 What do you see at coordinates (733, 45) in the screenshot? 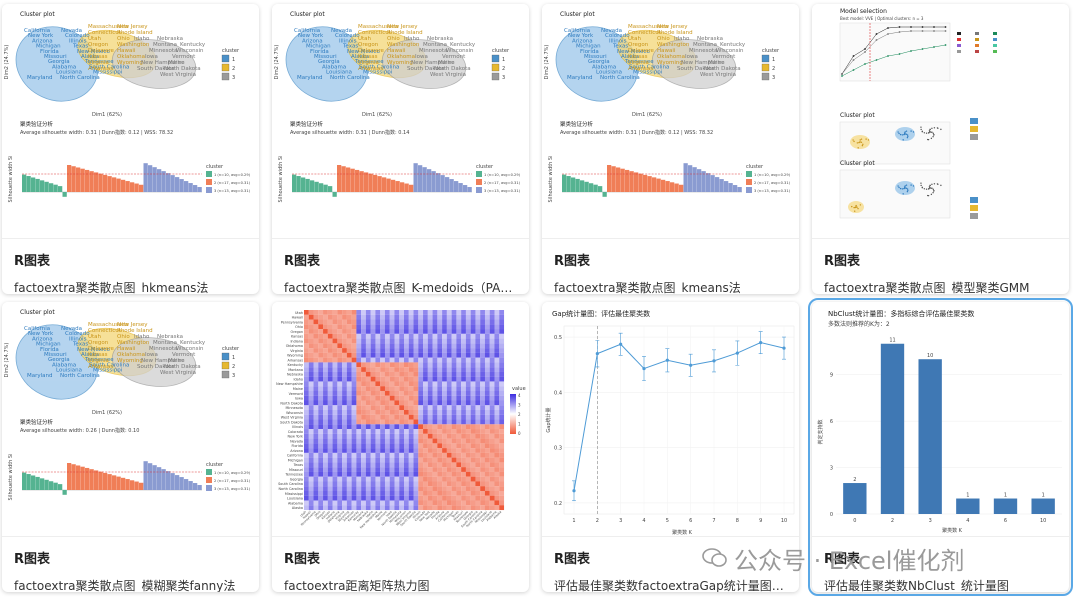
I see `state-label: Kentucky` at bounding box center [733, 45].